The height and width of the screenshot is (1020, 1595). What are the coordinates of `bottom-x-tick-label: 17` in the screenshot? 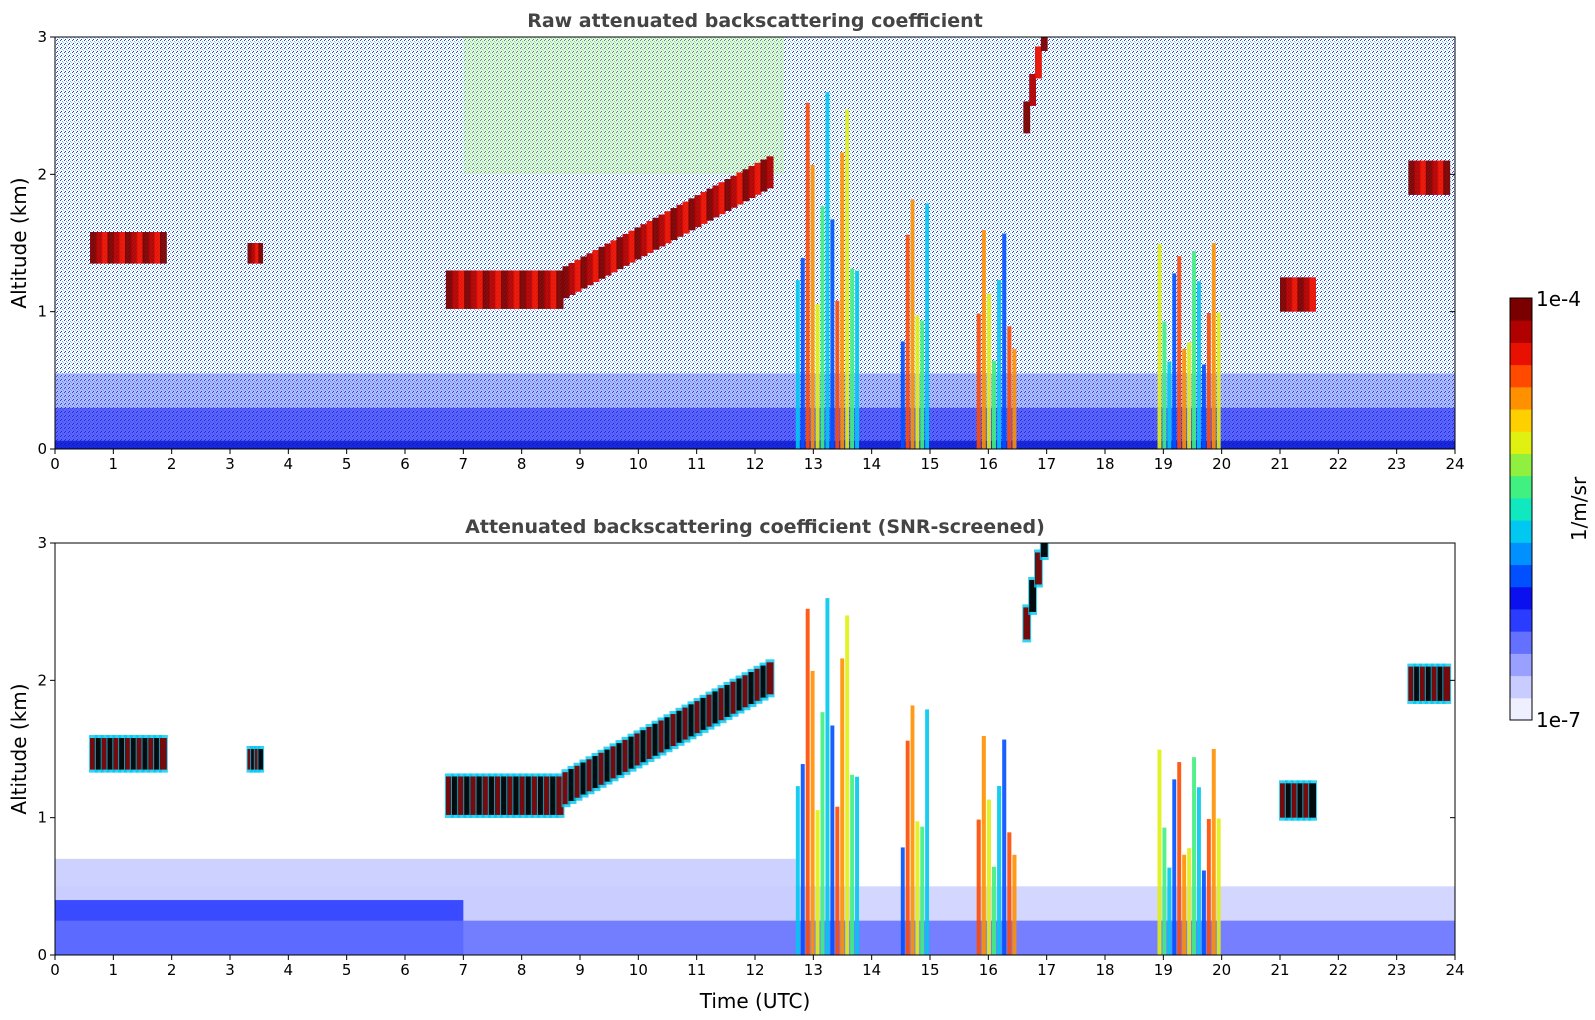 It's located at (1046, 970).